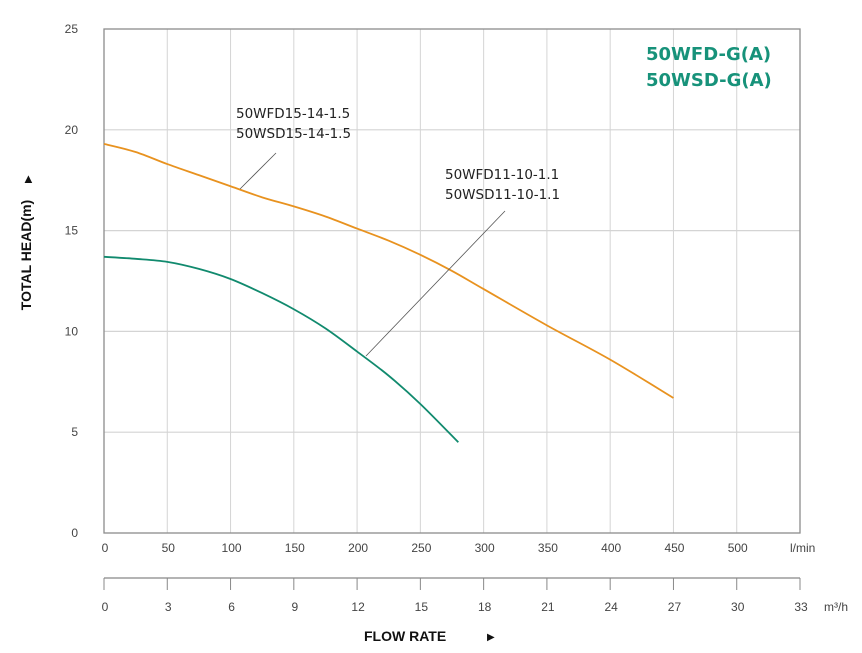 The image size is (862, 653). I want to click on title-line-1: 50WFD-G(A), so click(708, 54).